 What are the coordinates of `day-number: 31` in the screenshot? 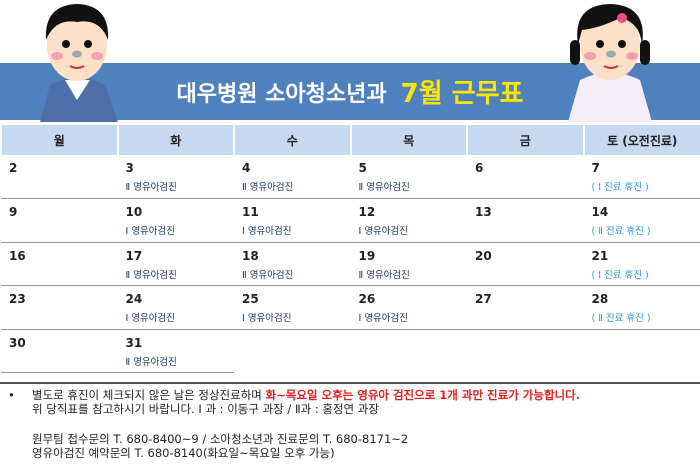 It's located at (134, 342).